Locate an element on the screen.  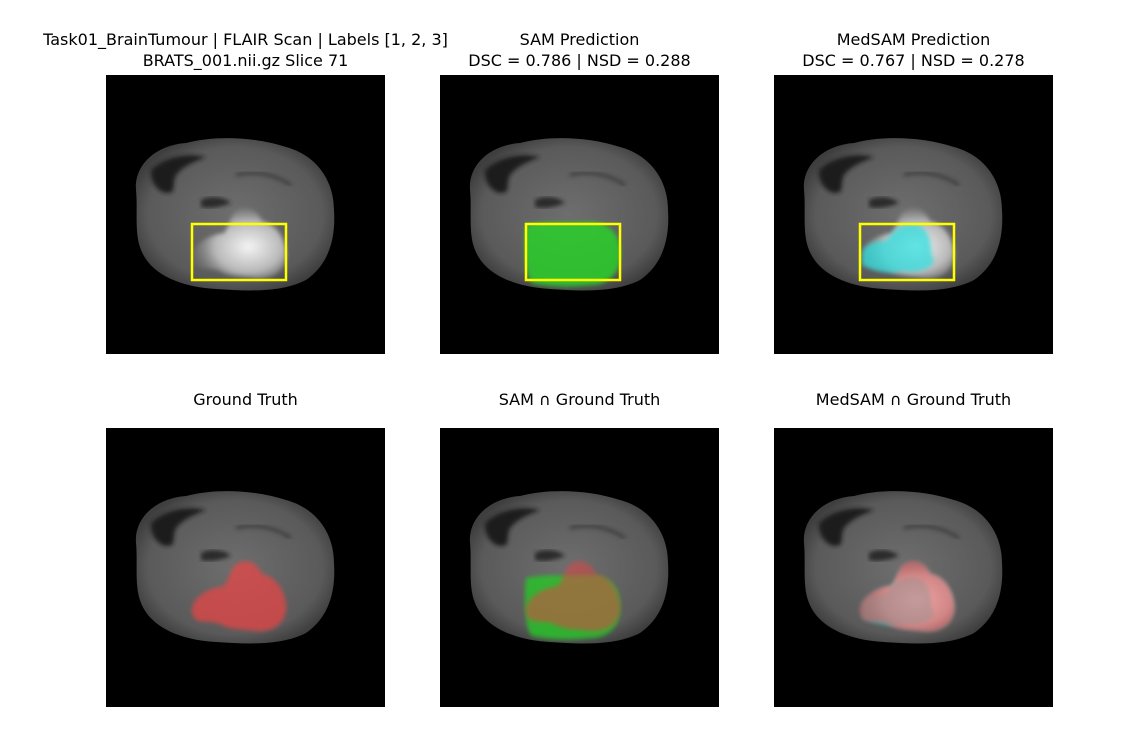
panel-title: BRATS_001.nii.gz Slice 71 is located at coordinates (246, 61).